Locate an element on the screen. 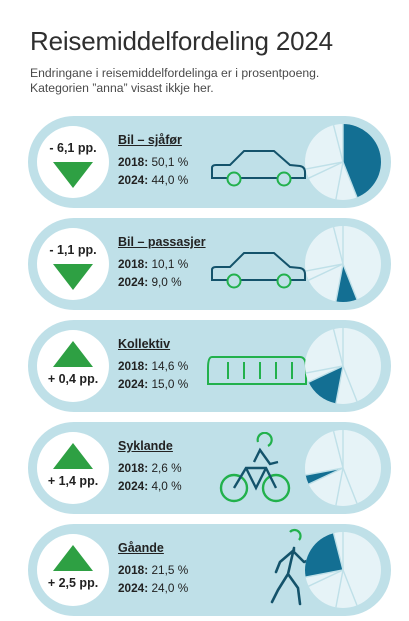  stat-2018: 2018: 14,6 % is located at coordinates (153, 366).